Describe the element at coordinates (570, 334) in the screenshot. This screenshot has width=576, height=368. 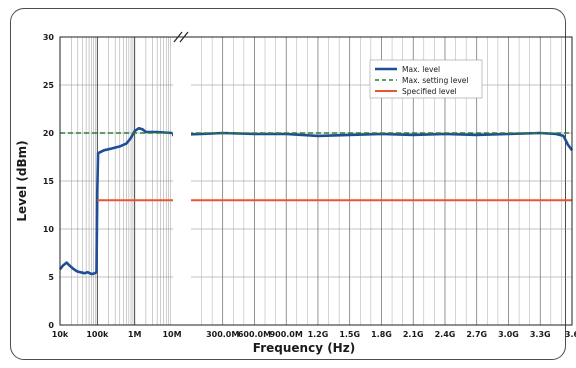
I see `x-tick-label: 3.6` at that location.